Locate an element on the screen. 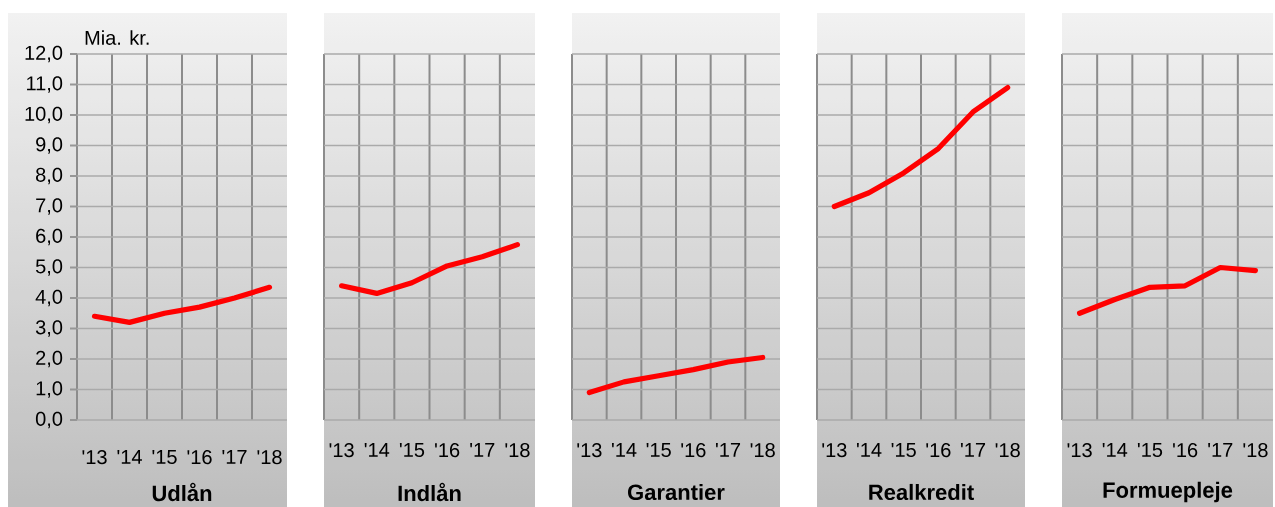  y-axis-title: Mia. kr. is located at coordinates (117, 37).